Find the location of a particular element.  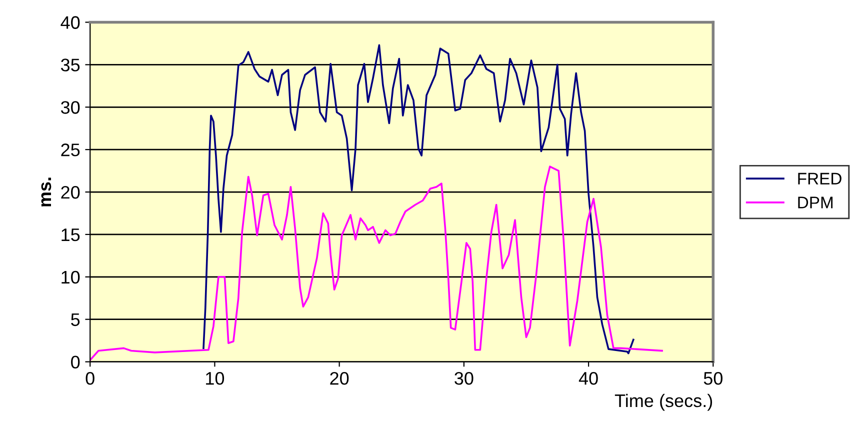

y-tick-label: 0 is located at coordinates (75, 362).